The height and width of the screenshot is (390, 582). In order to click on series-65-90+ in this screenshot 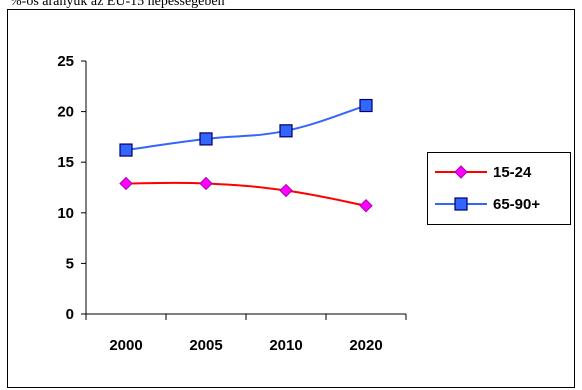, I will do `click(246, 127)`.